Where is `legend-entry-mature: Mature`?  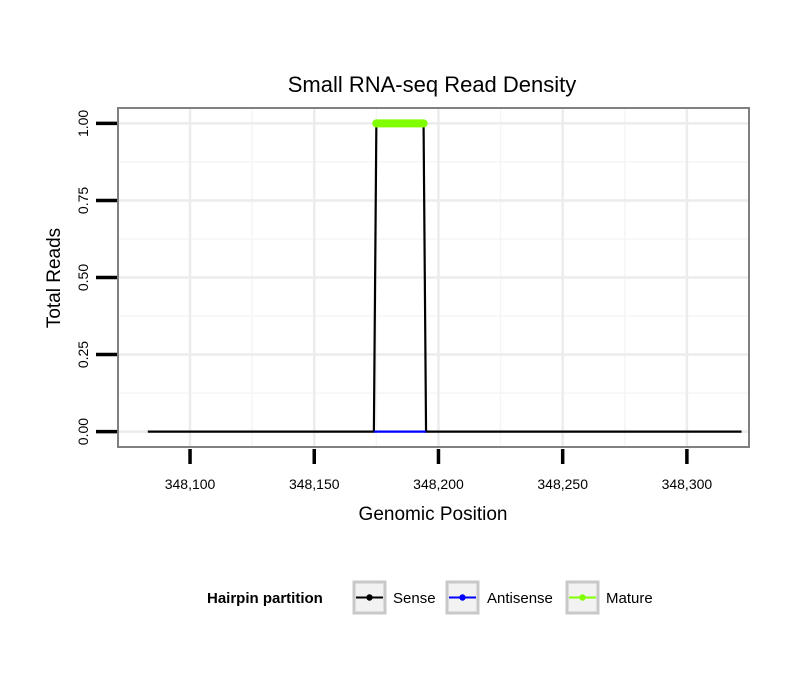
legend-entry-mature: Mature is located at coordinates (609, 597).